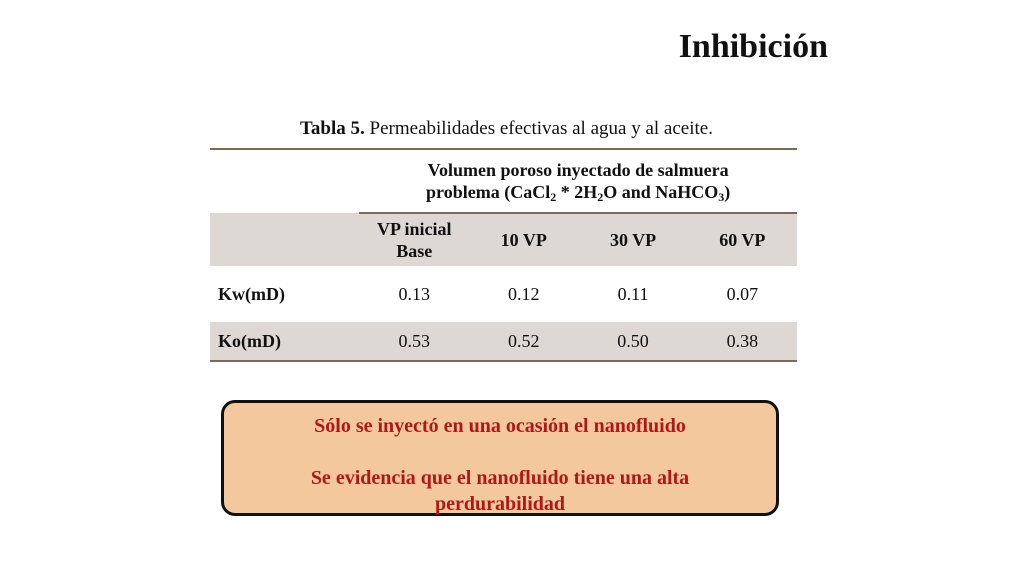 Image resolution: width=1024 pixels, height=576 pixels. Describe the element at coordinates (633, 293) in the screenshot. I see `table-cell: 0.11` at that location.